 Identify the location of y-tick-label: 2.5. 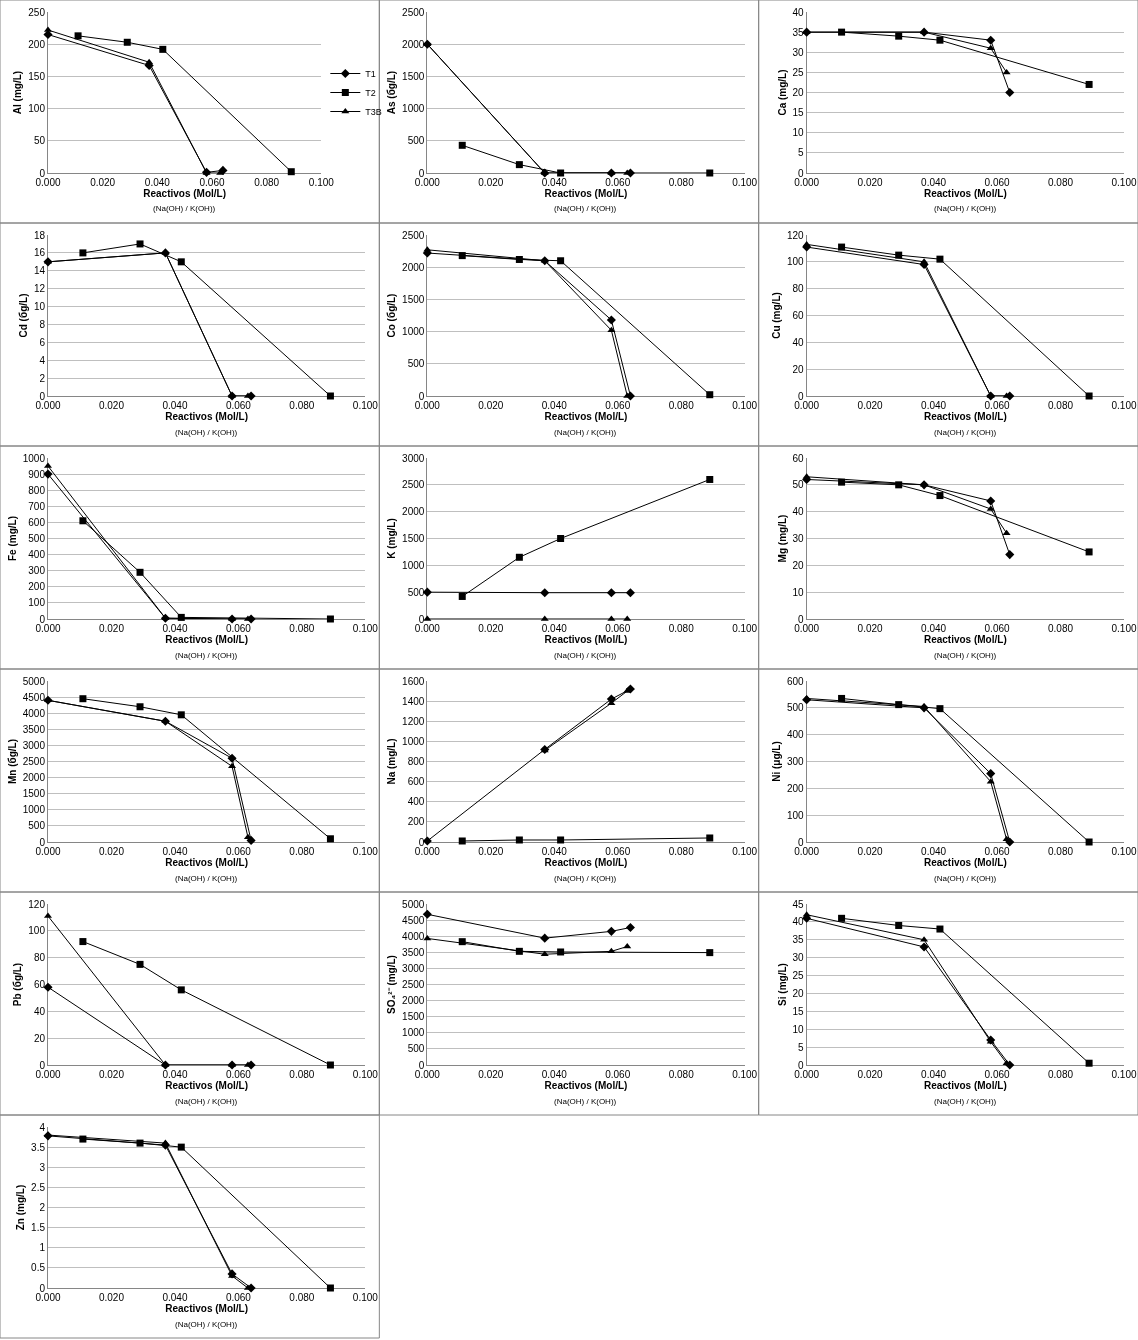
(38, 1187).